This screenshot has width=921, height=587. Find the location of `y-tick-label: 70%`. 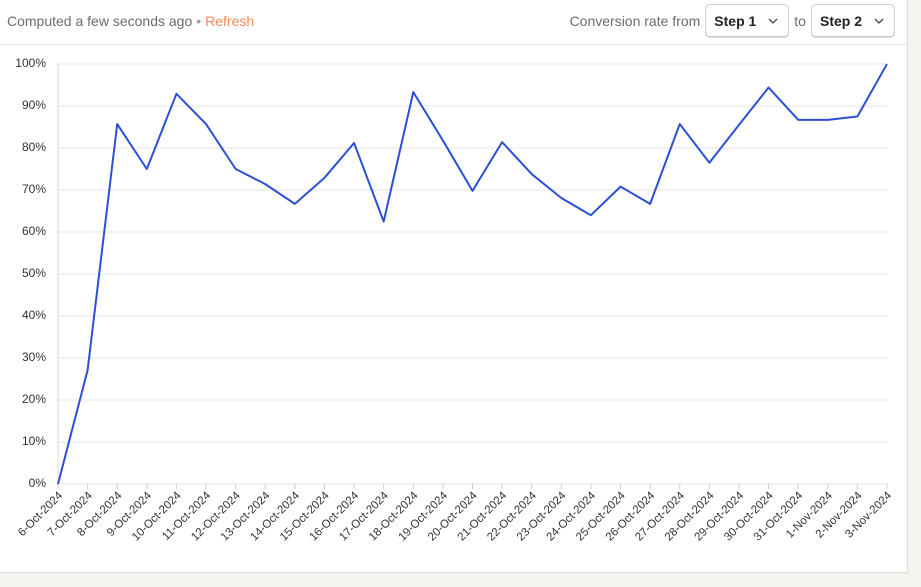

y-tick-label: 70% is located at coordinates (34, 189).